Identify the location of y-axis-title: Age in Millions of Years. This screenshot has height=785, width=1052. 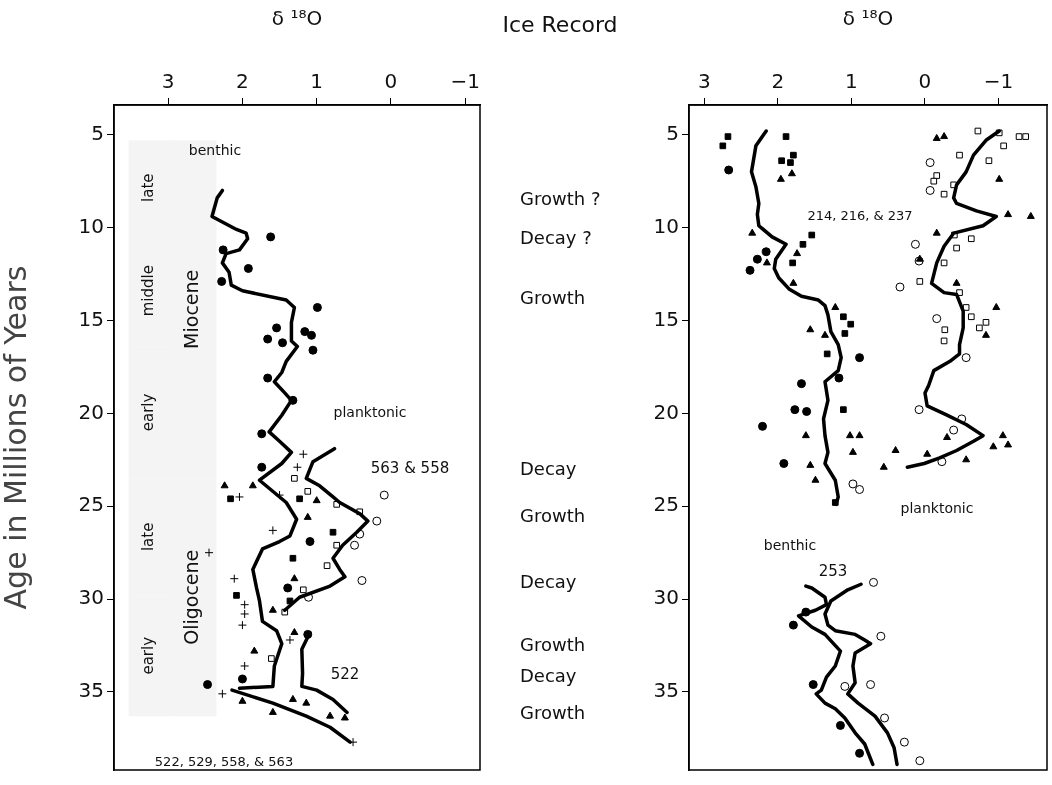
(16, 437).